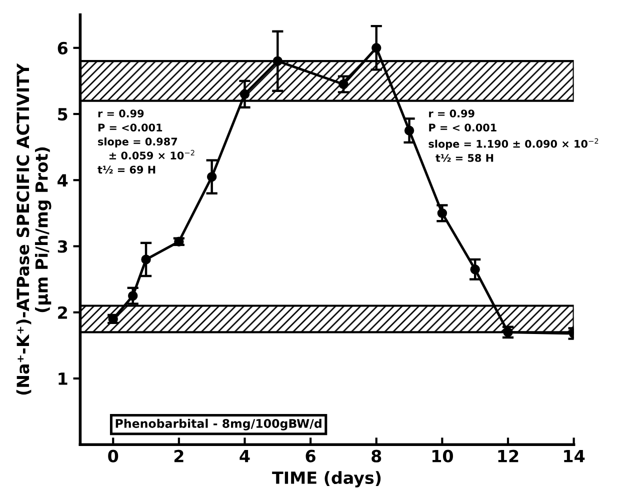 This screenshot has width=617, height=494. What do you see at coordinates (63, 48) in the screenshot?
I see `y-tick-label: 6` at bounding box center [63, 48].